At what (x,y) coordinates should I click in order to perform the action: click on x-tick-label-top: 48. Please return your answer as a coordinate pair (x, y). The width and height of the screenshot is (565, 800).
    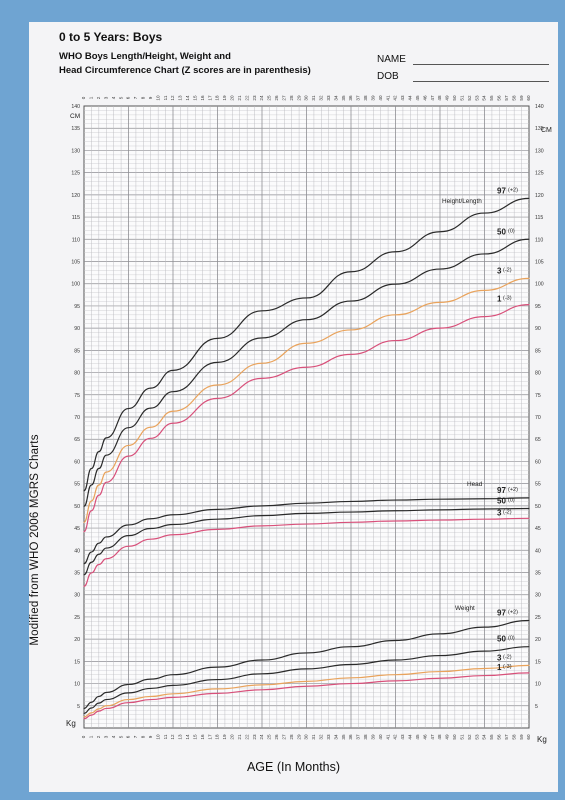
    Looking at the image, I should click on (439, 98).